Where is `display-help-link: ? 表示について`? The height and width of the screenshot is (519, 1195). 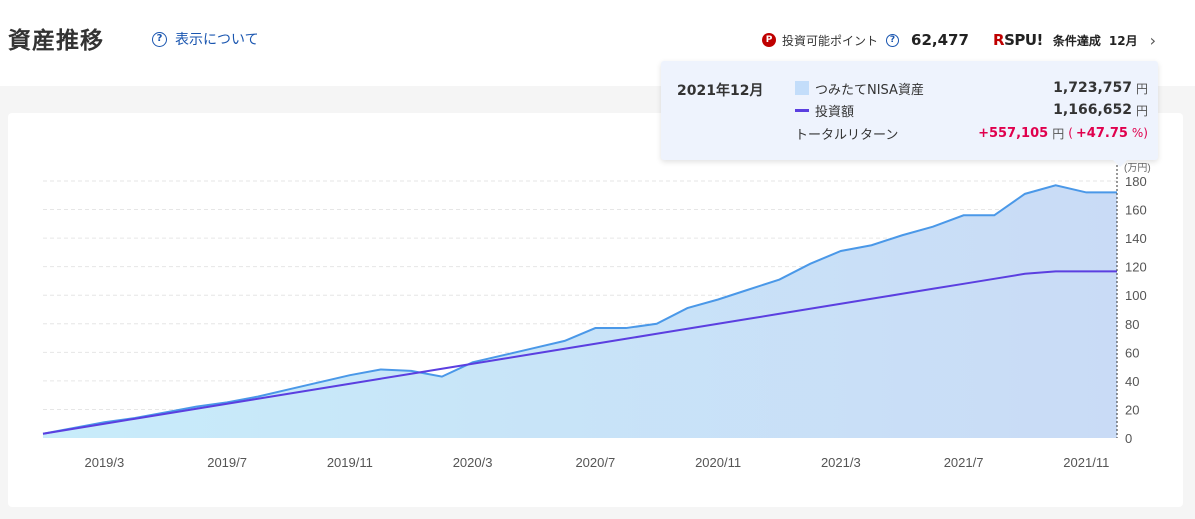
display-help-link: ? 表示について is located at coordinates (205, 39).